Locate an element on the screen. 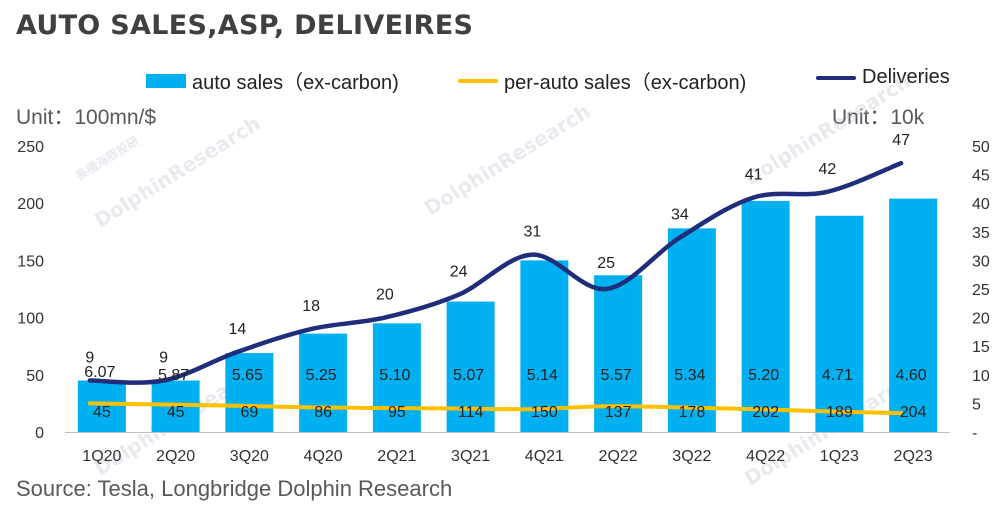  x-tick-label: 4Q21 is located at coordinates (544, 456).